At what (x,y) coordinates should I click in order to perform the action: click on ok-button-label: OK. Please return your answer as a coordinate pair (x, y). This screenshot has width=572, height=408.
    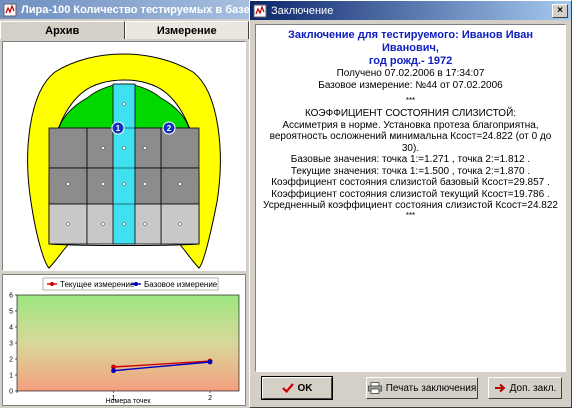
    Looking at the image, I should click on (305, 388).